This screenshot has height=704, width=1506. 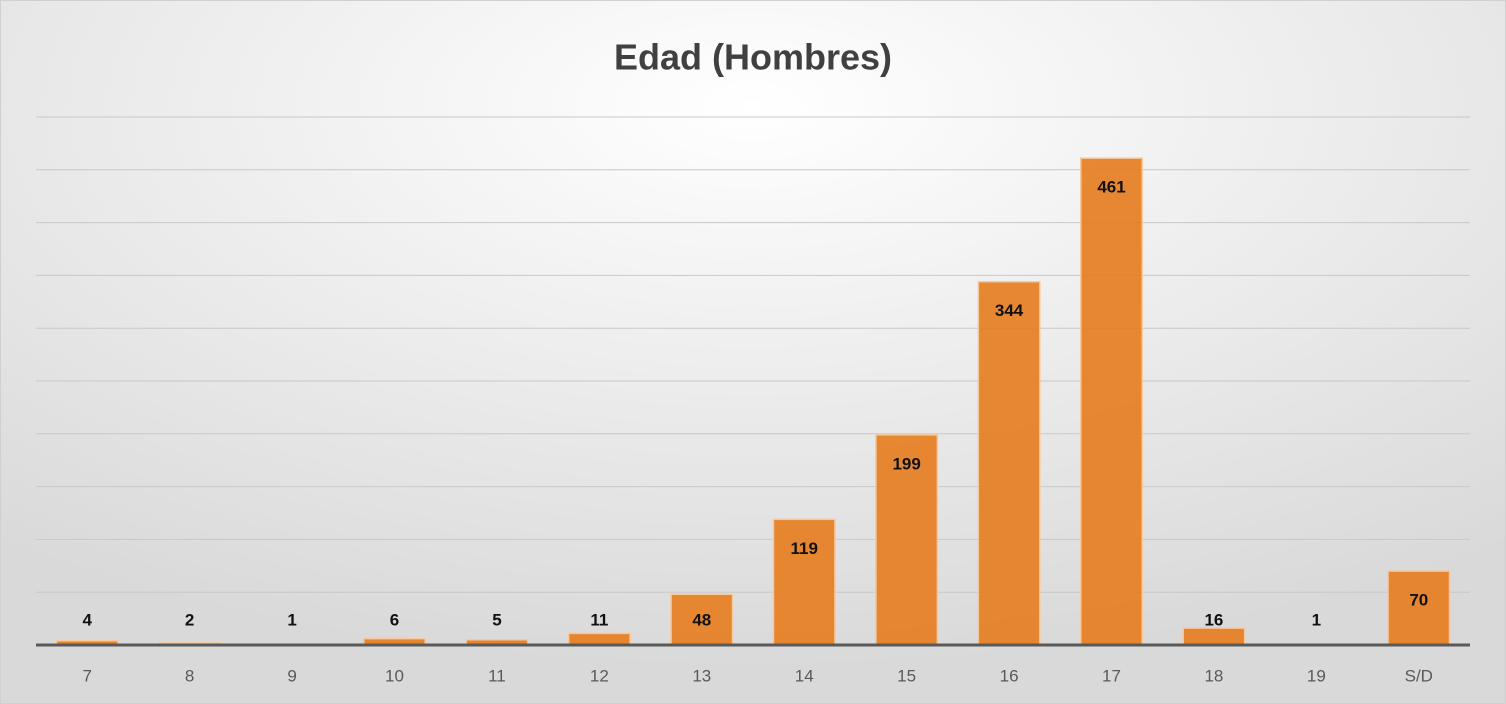 What do you see at coordinates (1316, 675) in the screenshot?
I see `x-tick-label: 19` at bounding box center [1316, 675].